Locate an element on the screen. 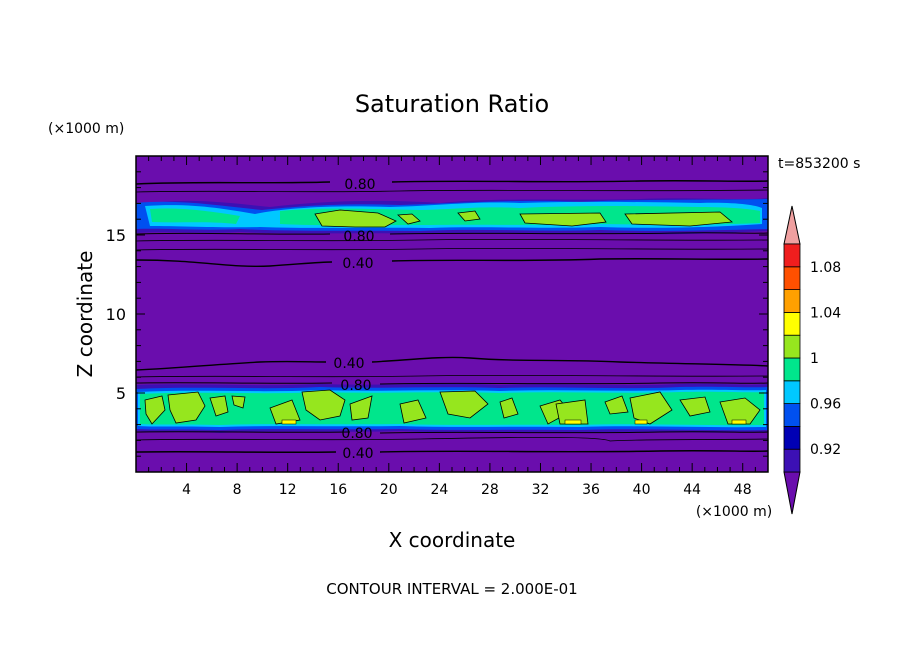 This screenshot has width=904, height=654. colorbar-label: 1 is located at coordinates (814, 359).